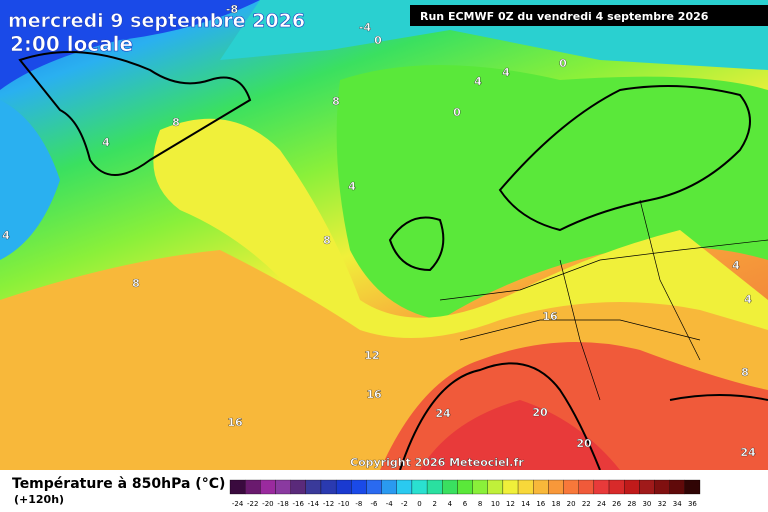 This screenshot has height=512, width=768. I want to click on colorbar-label: 28, so click(631, 504).